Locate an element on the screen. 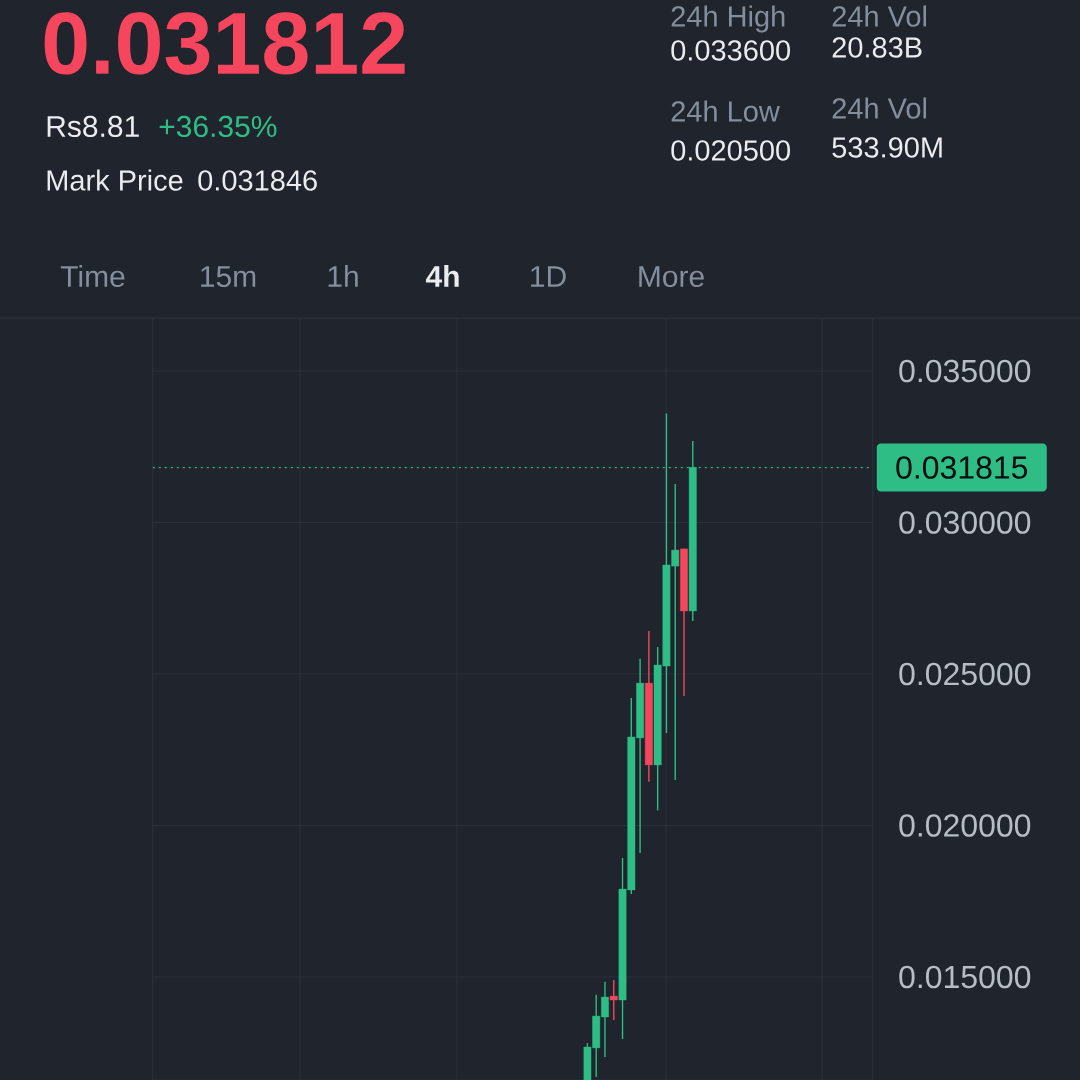 This screenshot has width=1080, height=1080. text: 20.83B is located at coordinates (877, 47).